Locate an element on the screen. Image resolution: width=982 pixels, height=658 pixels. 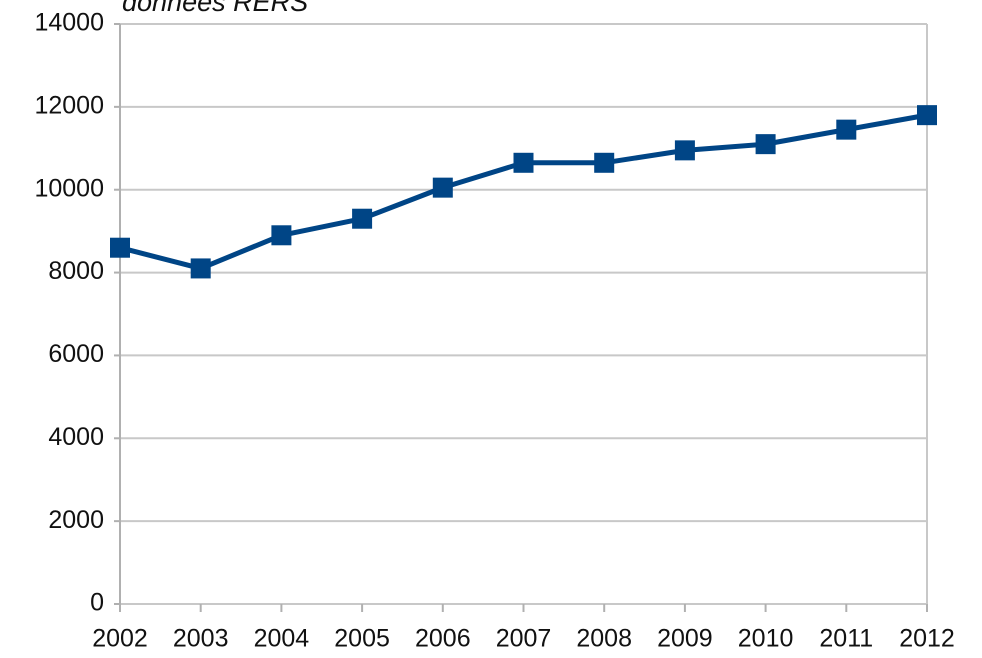
y-tick-label: 4000 is located at coordinates (76, 437).